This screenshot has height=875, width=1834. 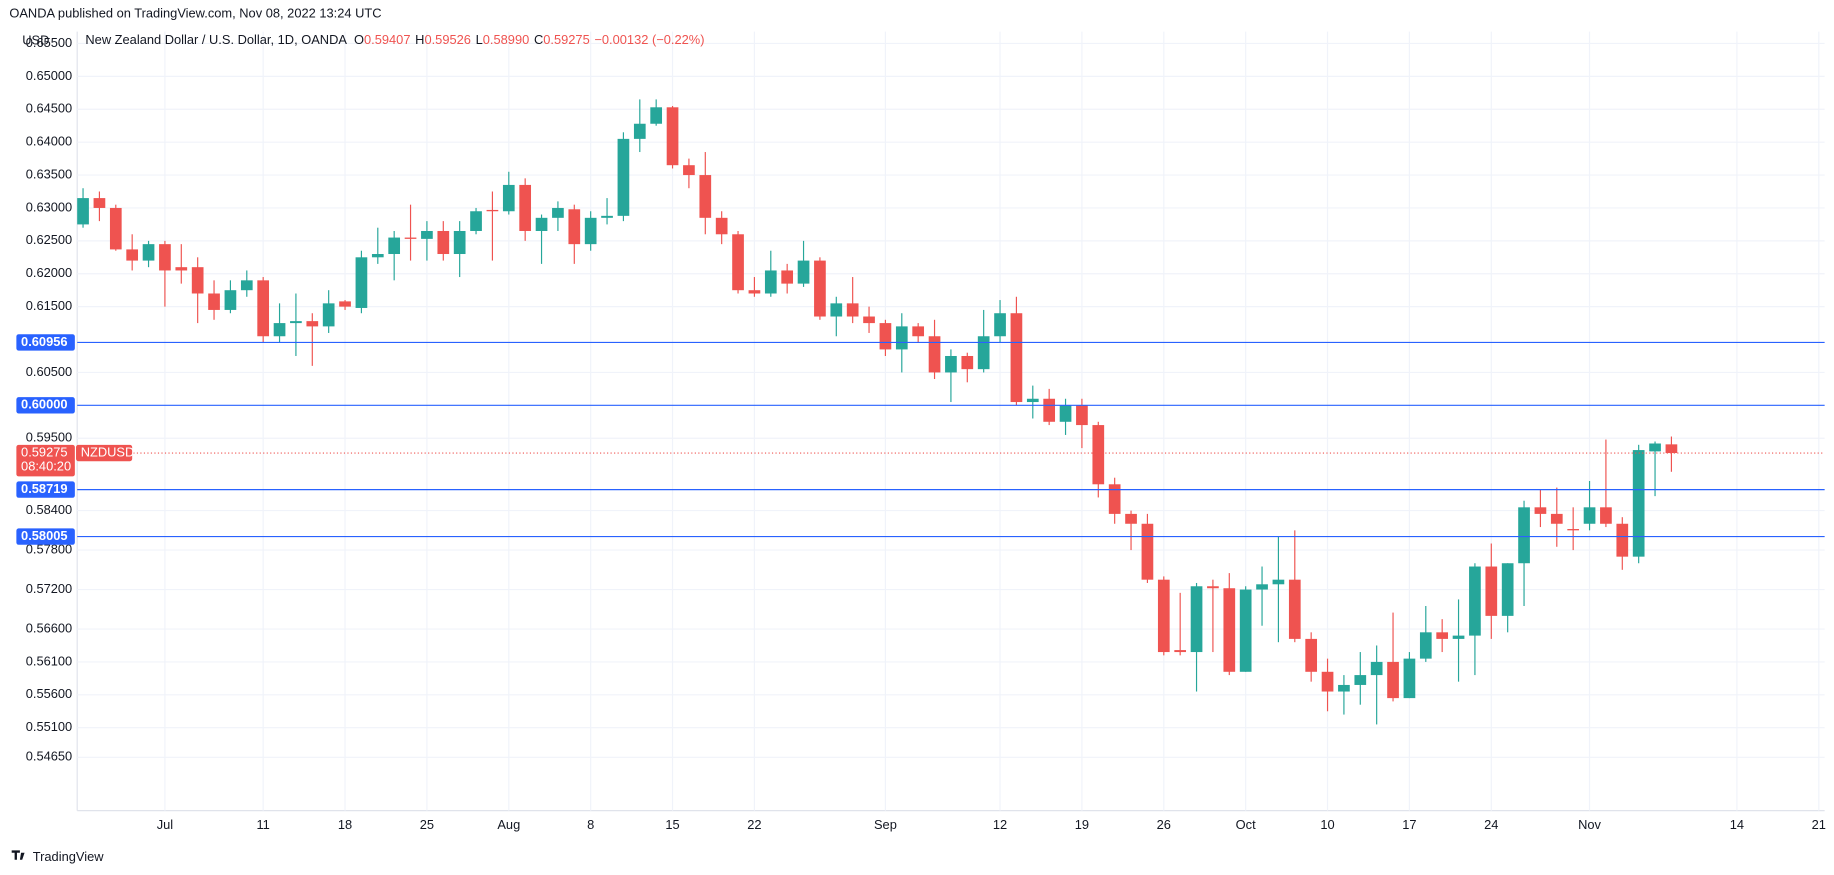 What do you see at coordinates (1000, 824) in the screenshot?
I see `x-tick-label: 12` at bounding box center [1000, 824].